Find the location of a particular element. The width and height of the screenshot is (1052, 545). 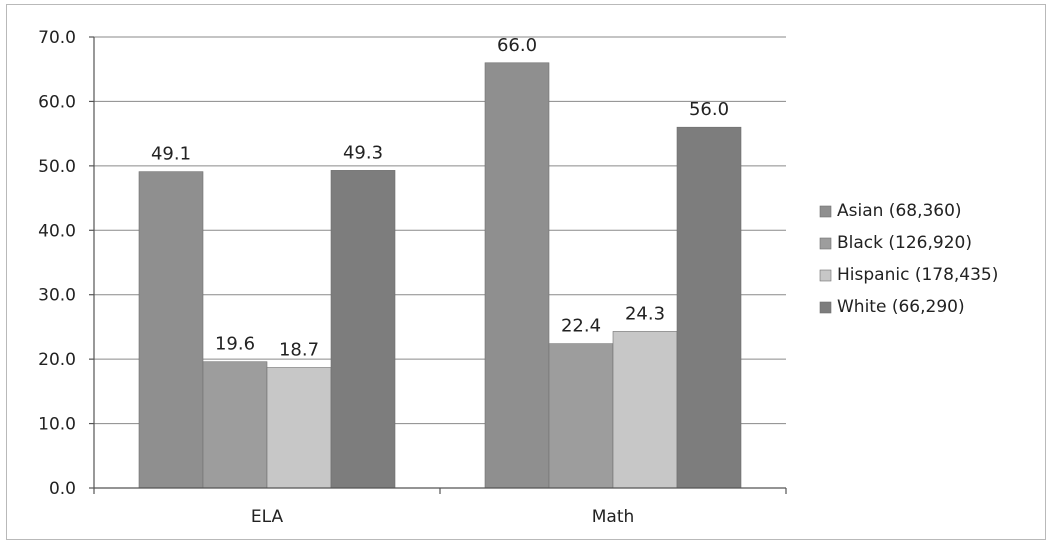

y-tick-label: 20.0 is located at coordinates (57, 360).